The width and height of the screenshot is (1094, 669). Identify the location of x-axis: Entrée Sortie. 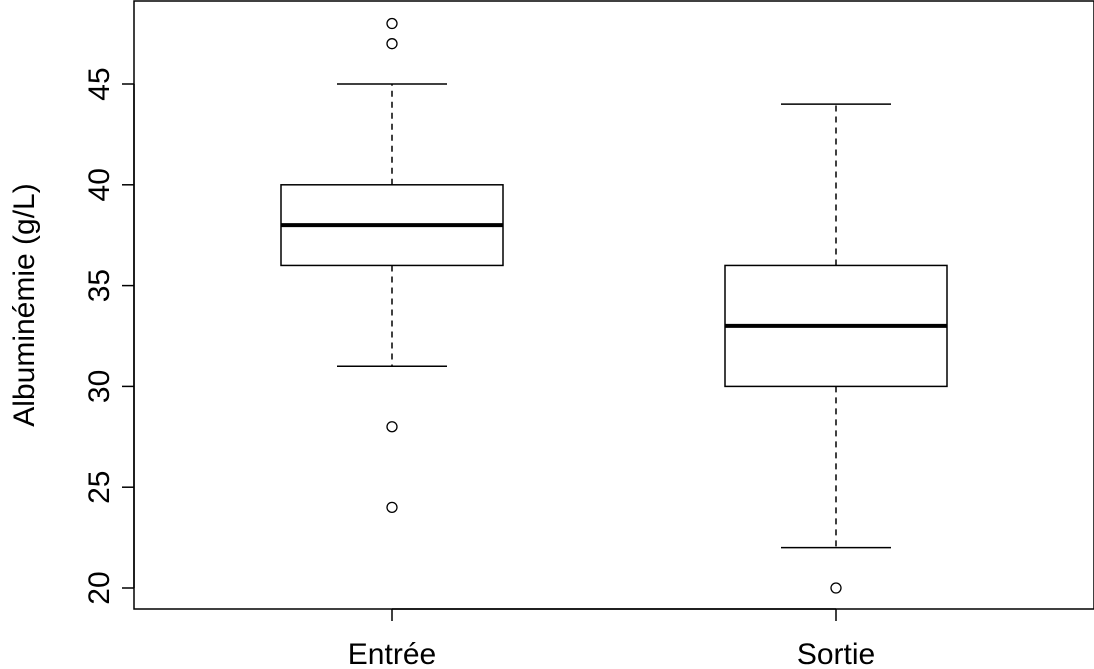
(611, 638).